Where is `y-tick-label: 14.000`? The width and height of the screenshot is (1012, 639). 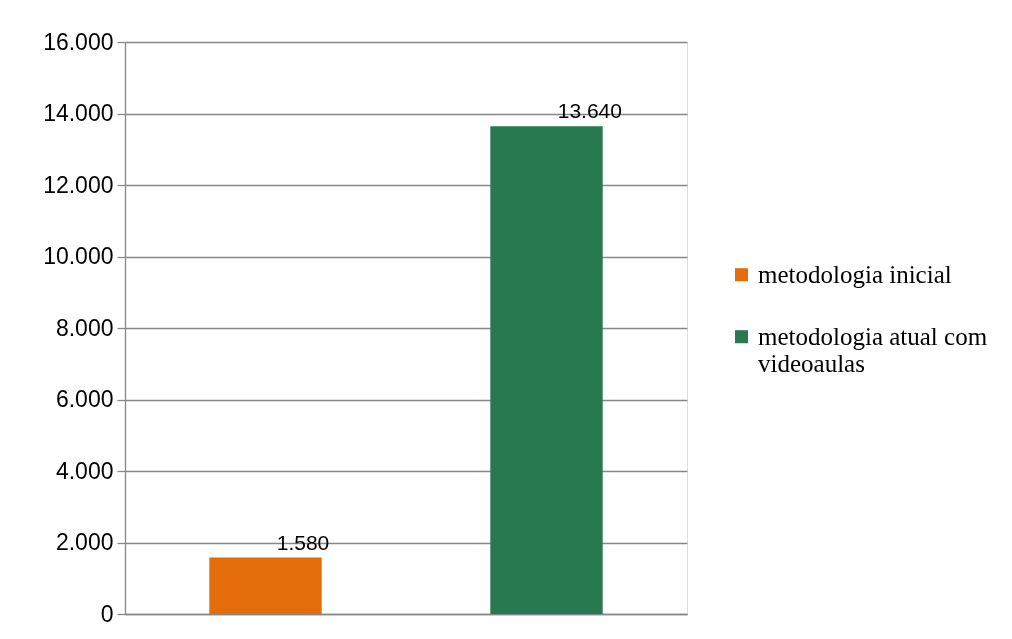 y-tick-label: 14.000 is located at coordinates (78, 113).